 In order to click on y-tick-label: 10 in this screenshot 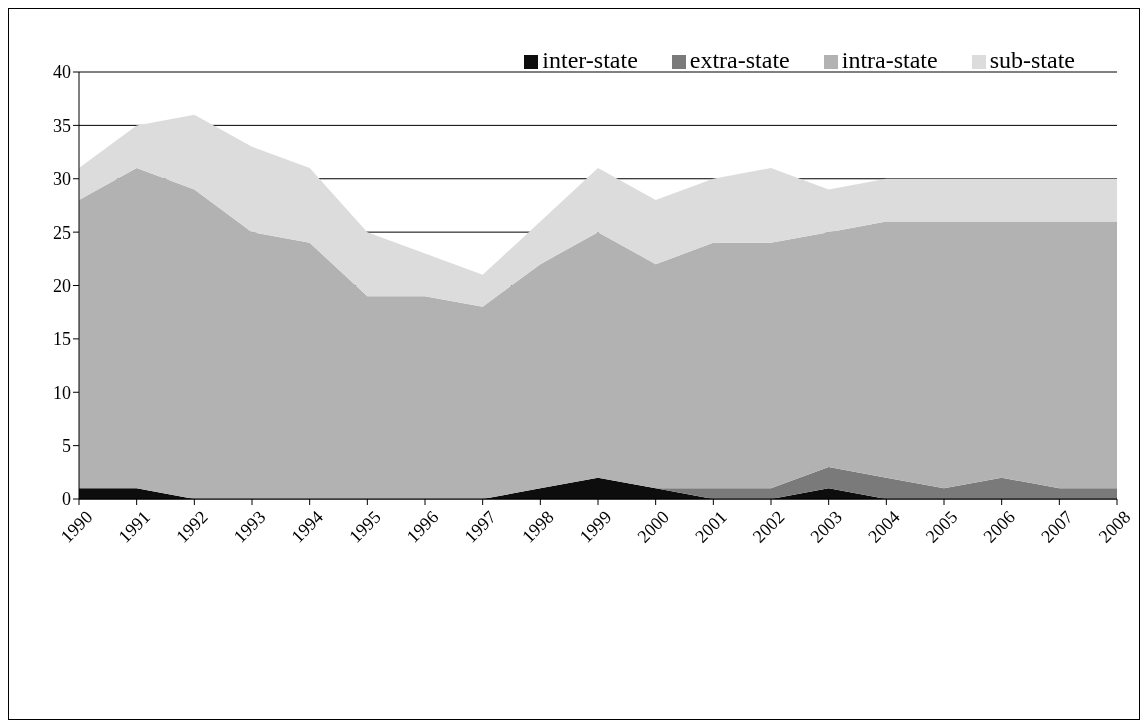, I will do `click(62, 392)`.